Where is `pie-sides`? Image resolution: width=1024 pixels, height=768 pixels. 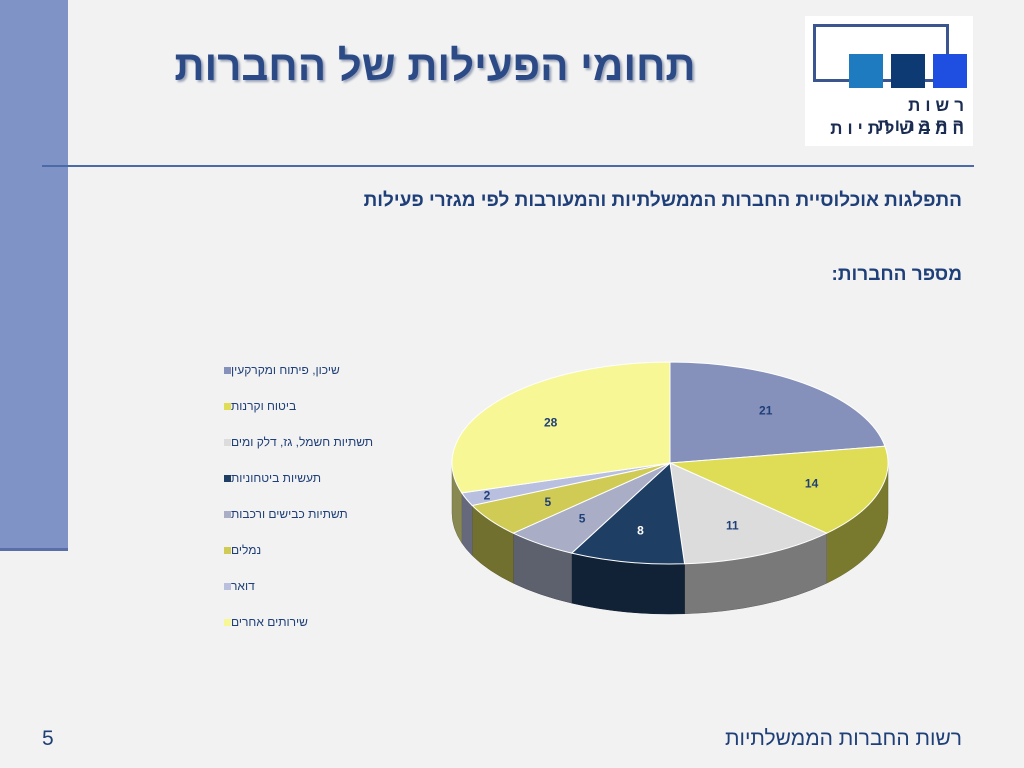 pie-sides is located at coordinates (670, 538).